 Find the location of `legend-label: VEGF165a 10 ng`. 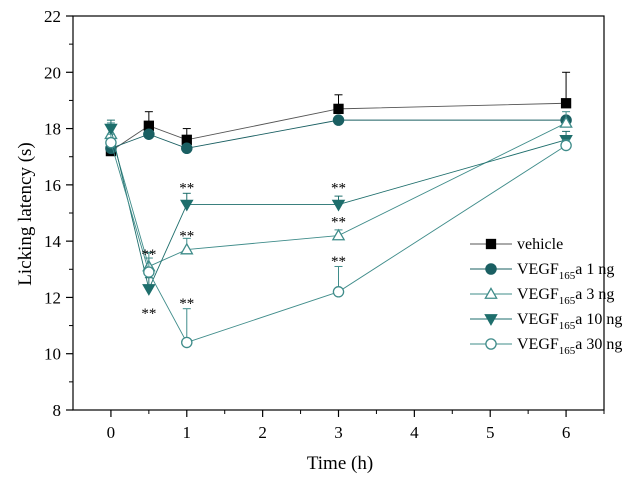

legend-label: VEGF165a 10 ng is located at coordinates (569, 321).